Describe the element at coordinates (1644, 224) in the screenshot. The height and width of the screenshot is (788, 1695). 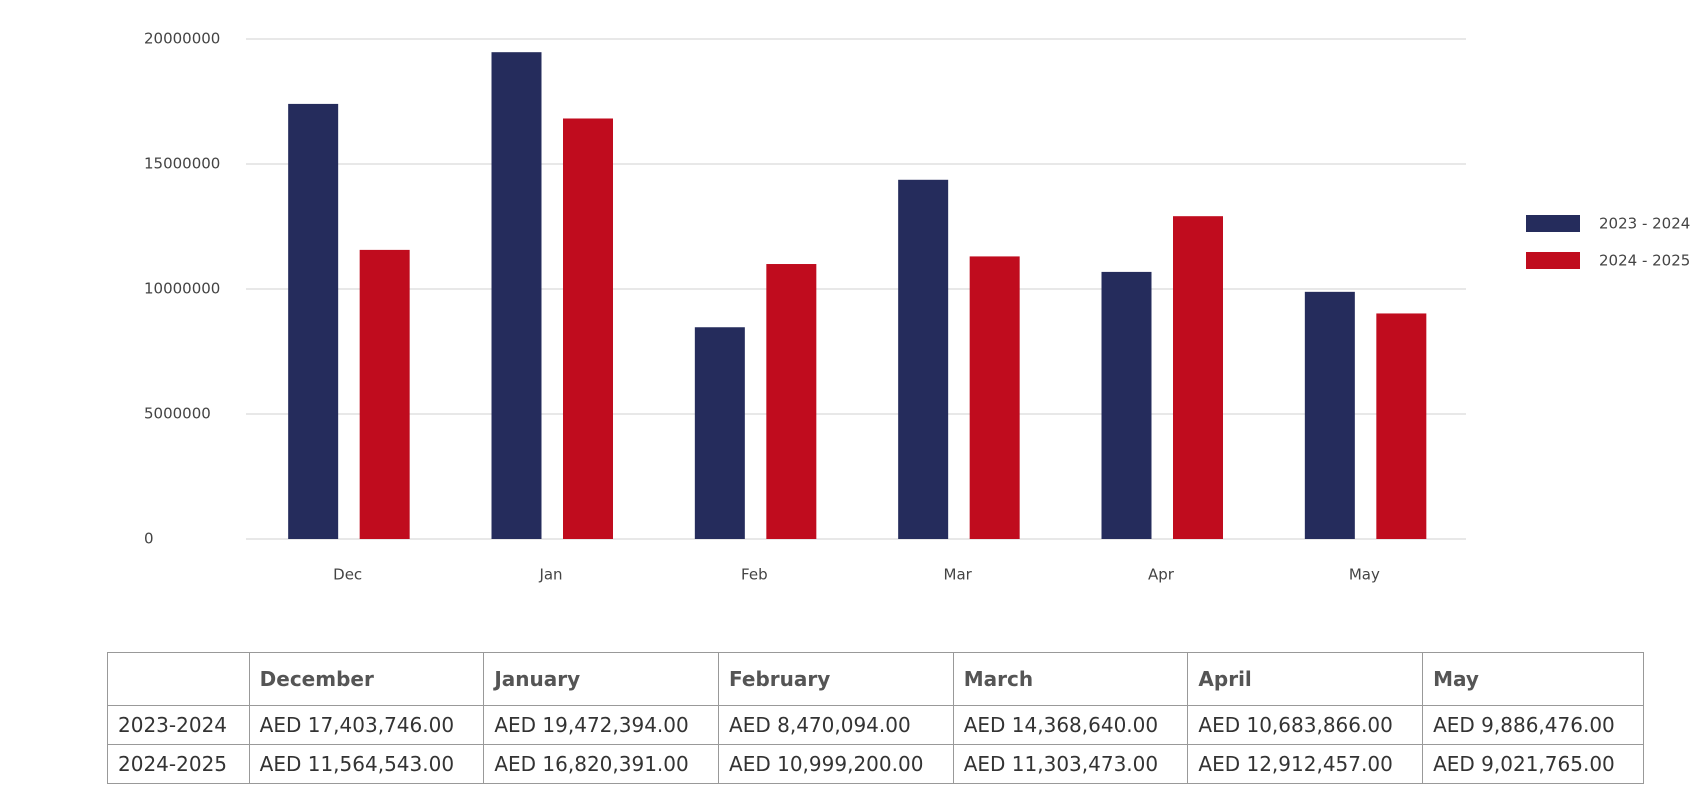
I see `legend-label: 2023 - 2024` at that location.